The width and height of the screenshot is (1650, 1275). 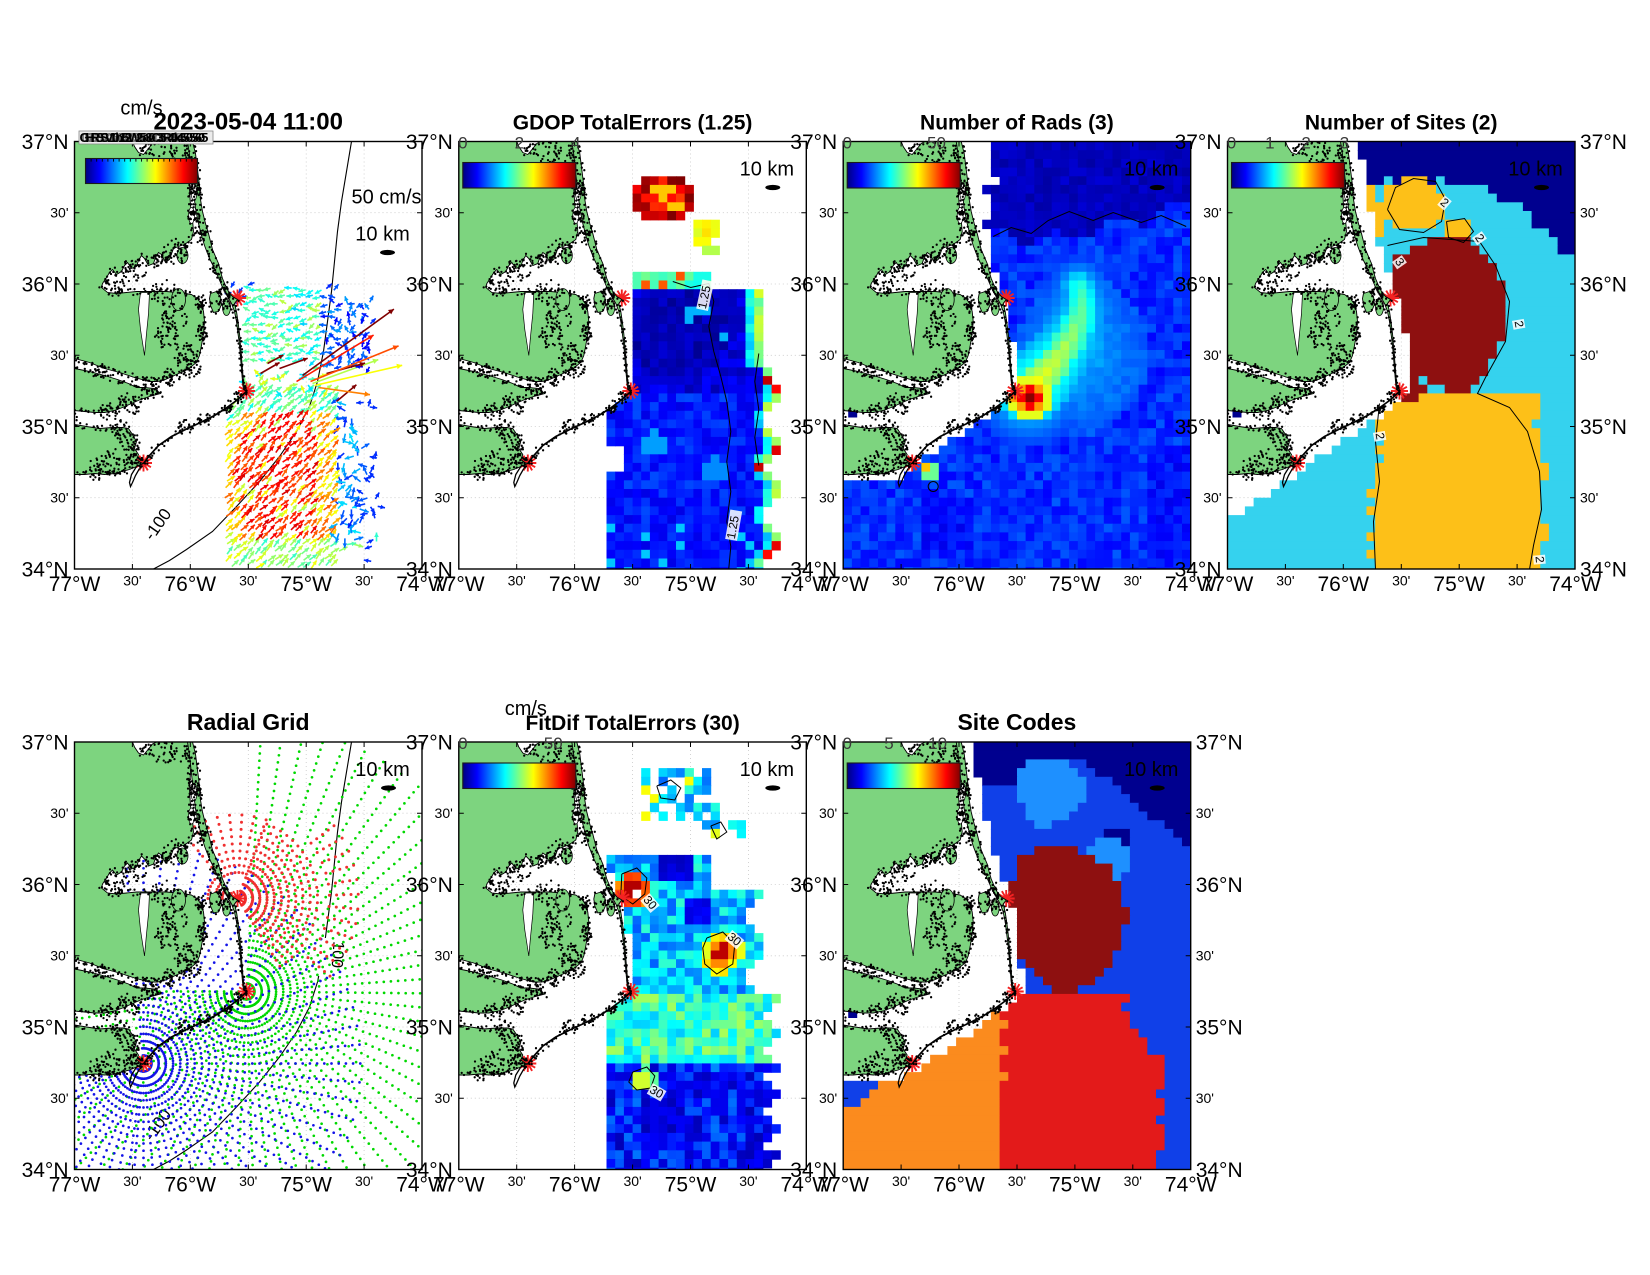 What do you see at coordinates (553, 743) in the screenshot?
I see `svg-text: 50` at bounding box center [553, 743].